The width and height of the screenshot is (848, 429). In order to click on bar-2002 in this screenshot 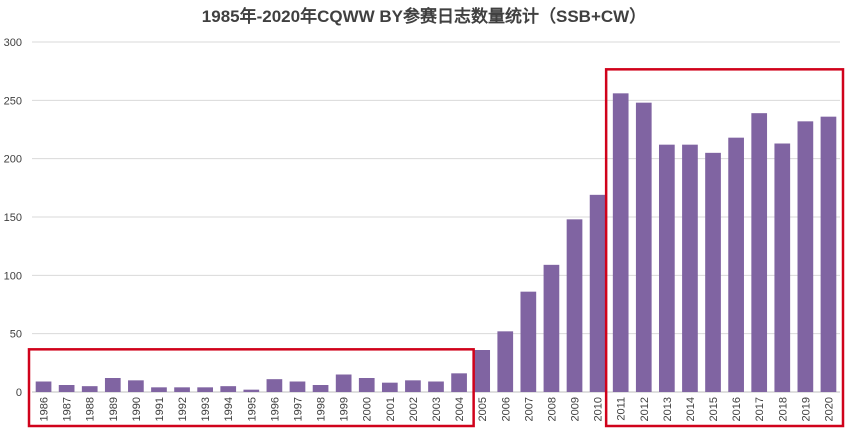, I will do `click(413, 386)`.